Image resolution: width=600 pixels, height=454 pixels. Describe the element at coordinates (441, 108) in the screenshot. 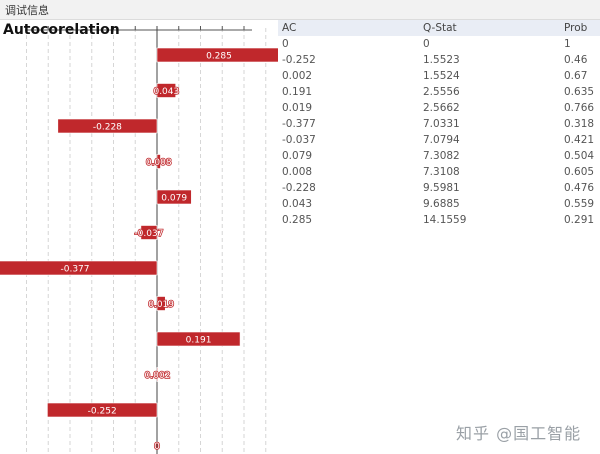

I see `cell-q-stat: 2.5662` at that location.